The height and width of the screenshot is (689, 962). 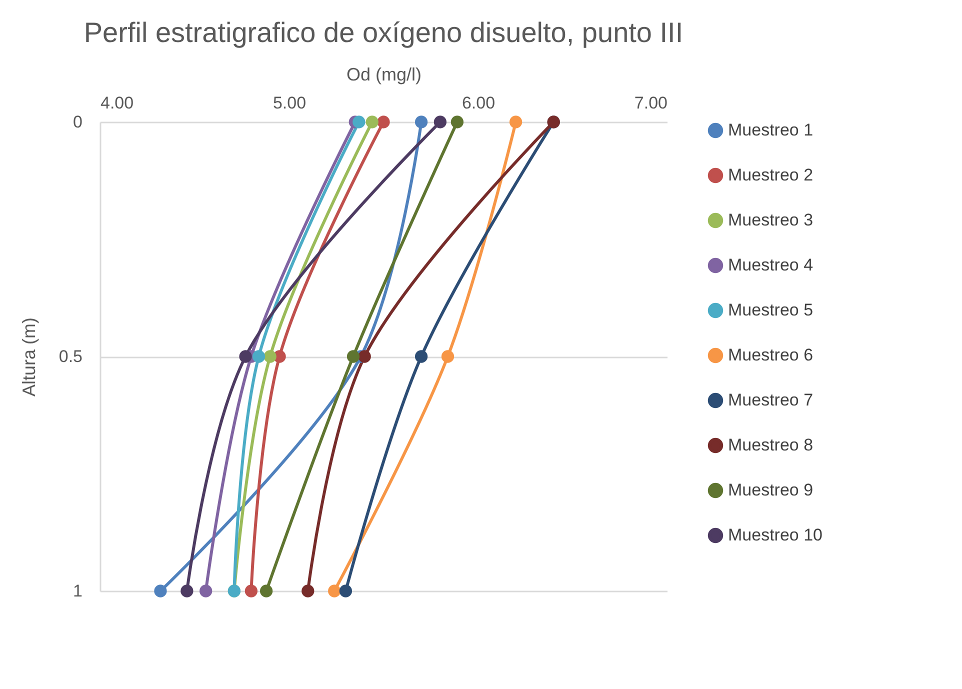 What do you see at coordinates (289, 103) in the screenshot?
I see `x-tick-label: 5.00` at bounding box center [289, 103].